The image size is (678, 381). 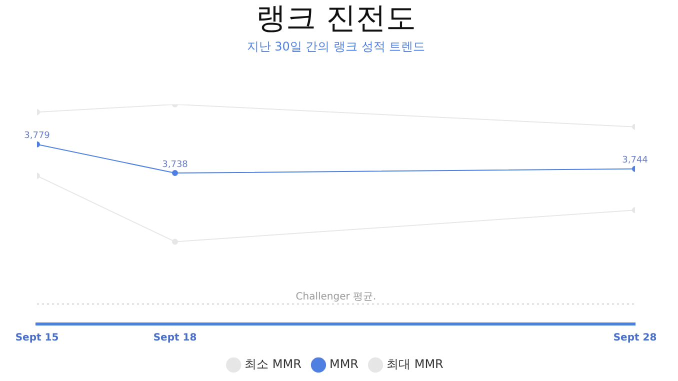 What do you see at coordinates (344, 364) in the screenshot?
I see `legend-label: MMR` at bounding box center [344, 364].